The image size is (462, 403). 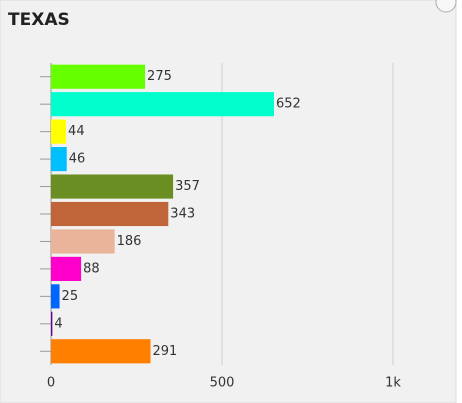 What do you see at coordinates (129, 241) in the screenshot?
I see `value-label: 186` at bounding box center [129, 241].